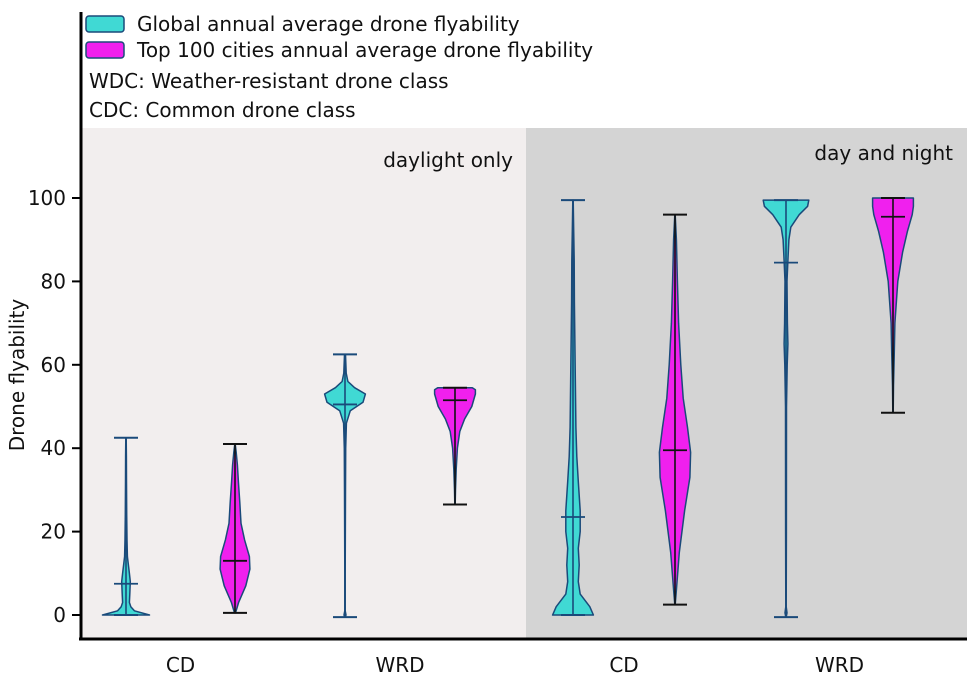  What do you see at coordinates (269, 81) in the screenshot?
I see `legend-note-wdc: WDC: Weather-resistant drone class` at bounding box center [269, 81].